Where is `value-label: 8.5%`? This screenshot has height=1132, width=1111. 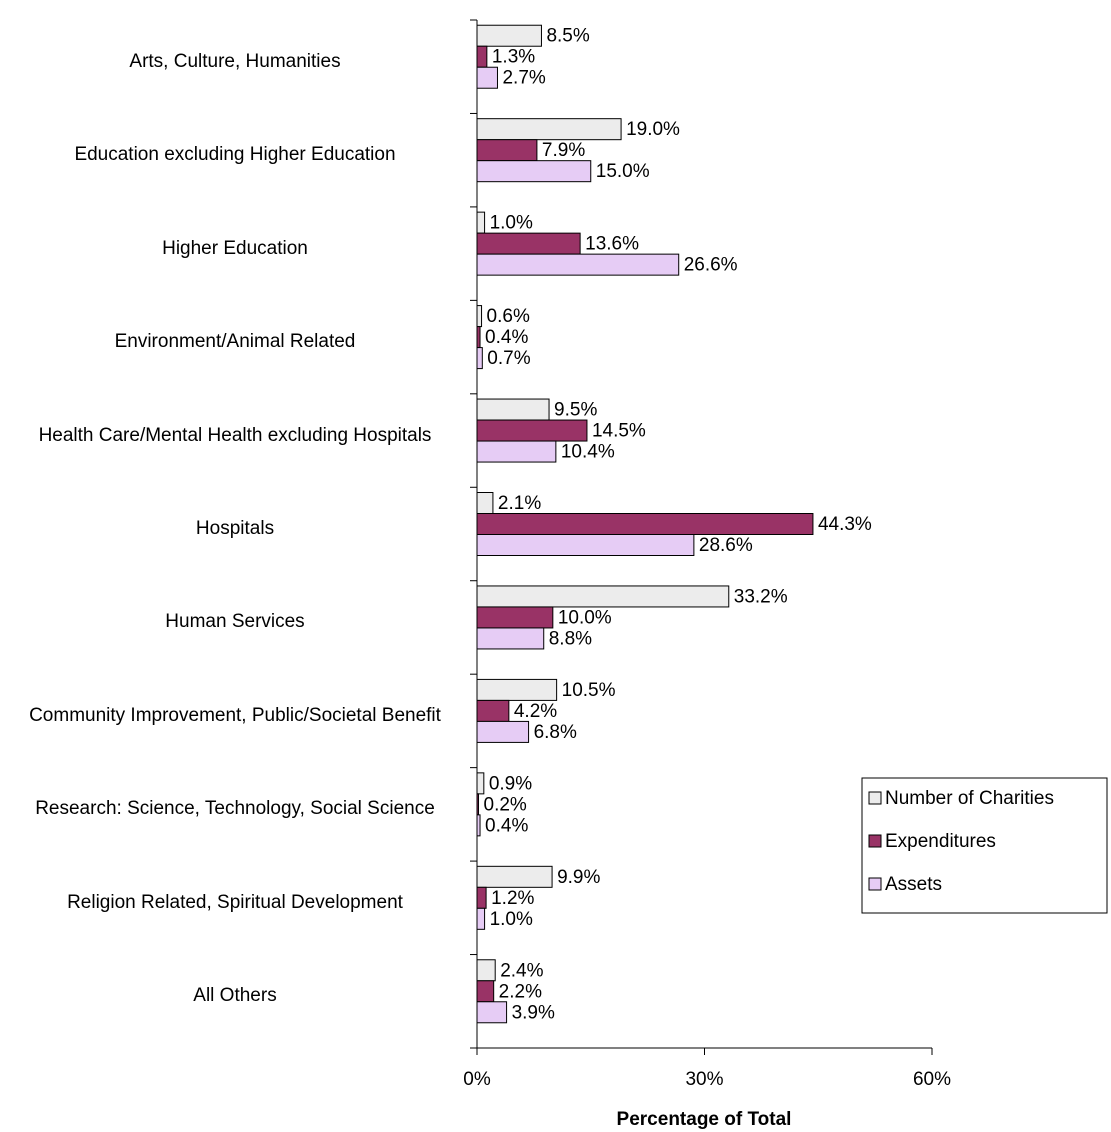
value-label: 8.5% is located at coordinates (567, 36).